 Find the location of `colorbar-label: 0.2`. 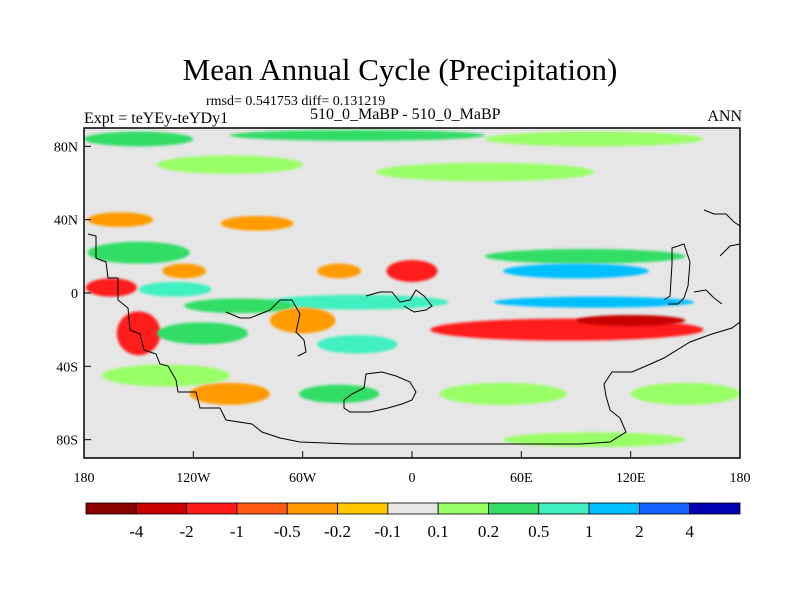

colorbar-label: 0.2 is located at coordinates (488, 531).